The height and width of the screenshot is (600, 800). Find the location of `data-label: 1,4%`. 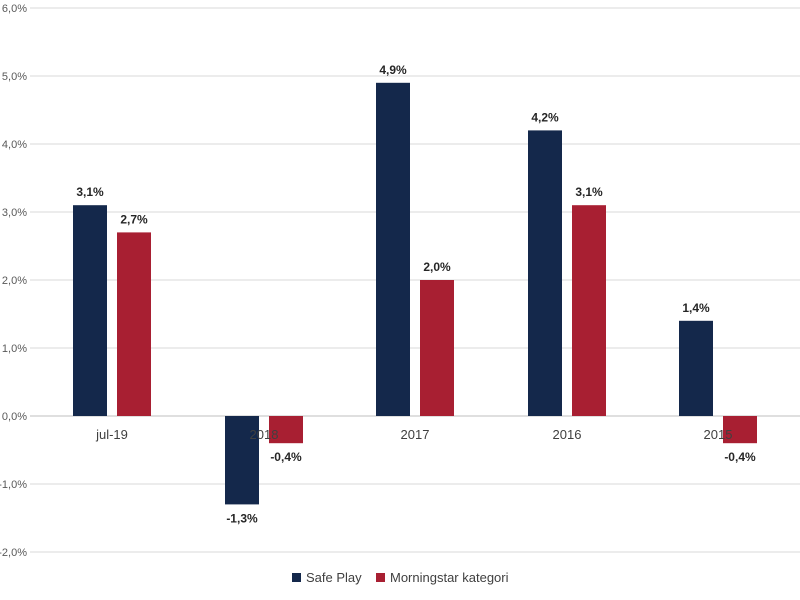

data-label: 1,4% is located at coordinates (696, 308).